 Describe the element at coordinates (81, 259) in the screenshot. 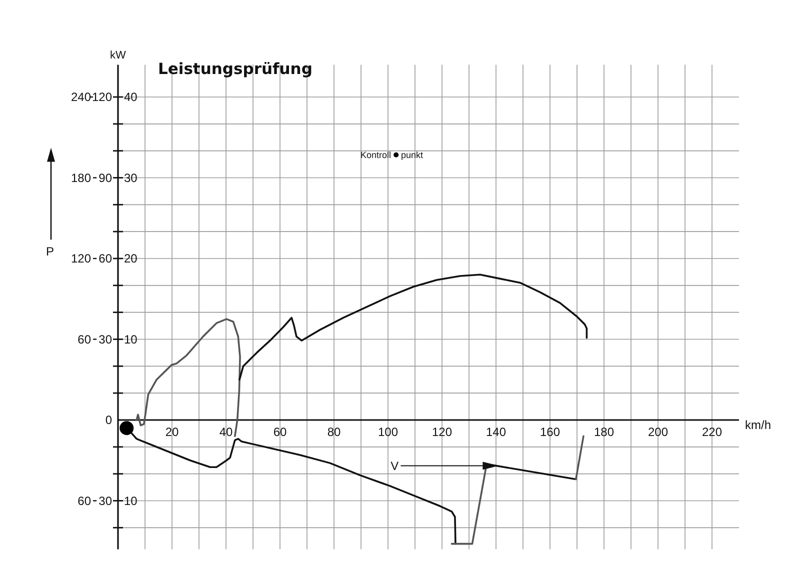

I see `y-tick-label: 120` at that location.